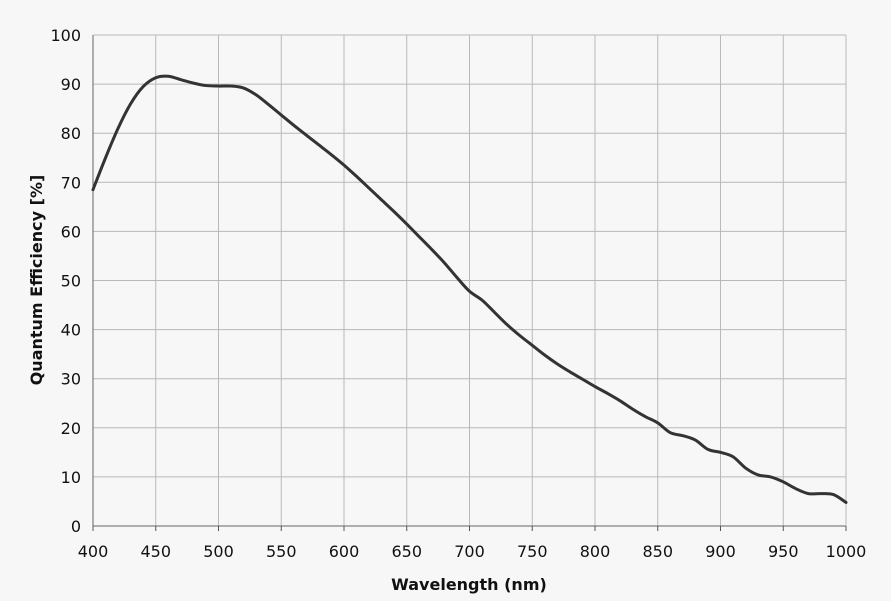  What do you see at coordinates (71, 477) in the screenshot?
I see `y-tick-label: 10` at bounding box center [71, 477].